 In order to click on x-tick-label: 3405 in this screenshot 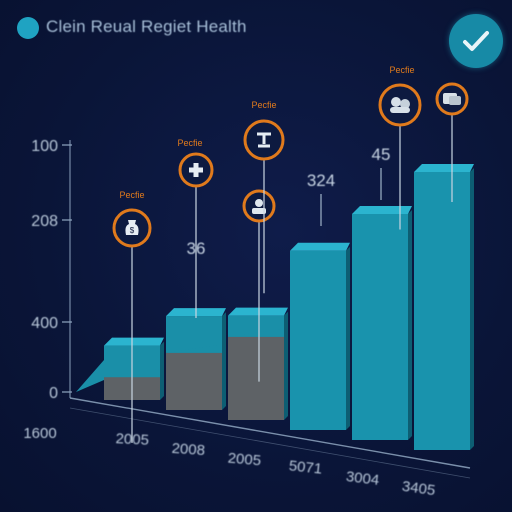, I will do `click(418, 488)`.